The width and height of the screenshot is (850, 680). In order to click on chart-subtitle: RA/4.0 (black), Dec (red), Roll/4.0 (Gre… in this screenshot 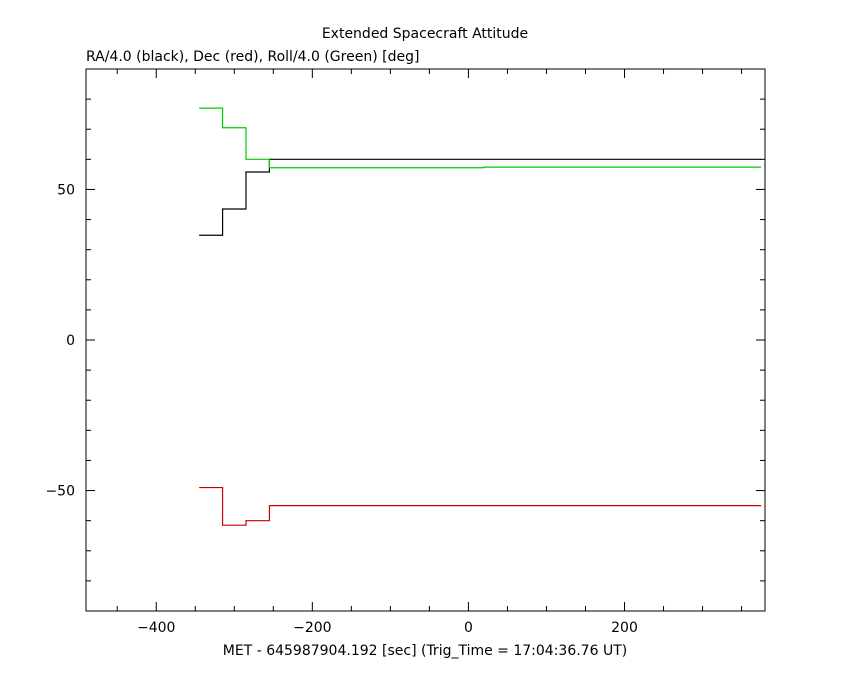, I will do `click(252, 57)`.